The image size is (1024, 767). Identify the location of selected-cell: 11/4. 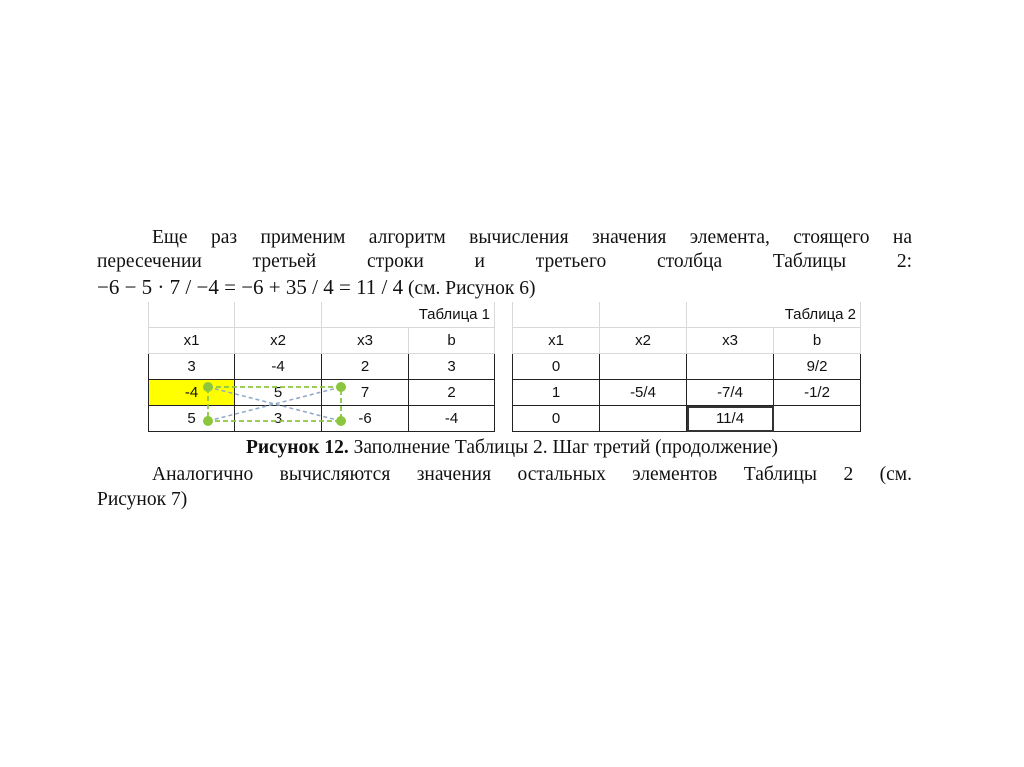
(730, 418).